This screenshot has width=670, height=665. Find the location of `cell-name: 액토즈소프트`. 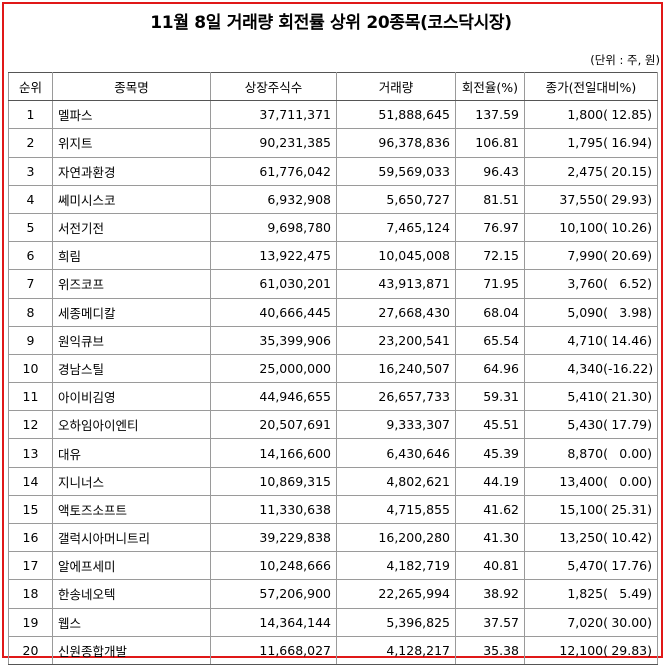

cell-name: 액토즈소프트 is located at coordinates (131, 509).